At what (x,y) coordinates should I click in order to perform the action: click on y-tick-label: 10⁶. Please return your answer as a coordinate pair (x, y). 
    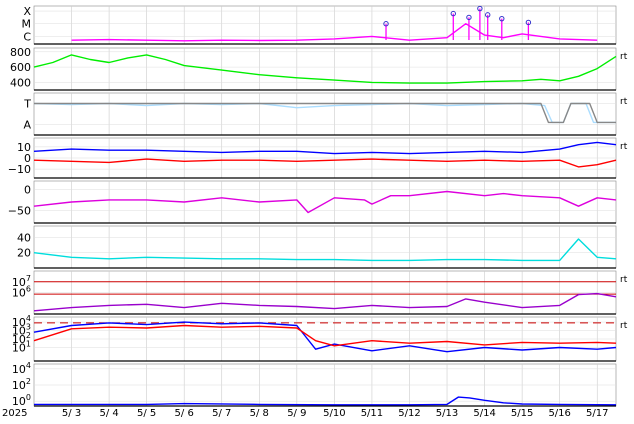
    Looking at the image, I should click on (21, 292).